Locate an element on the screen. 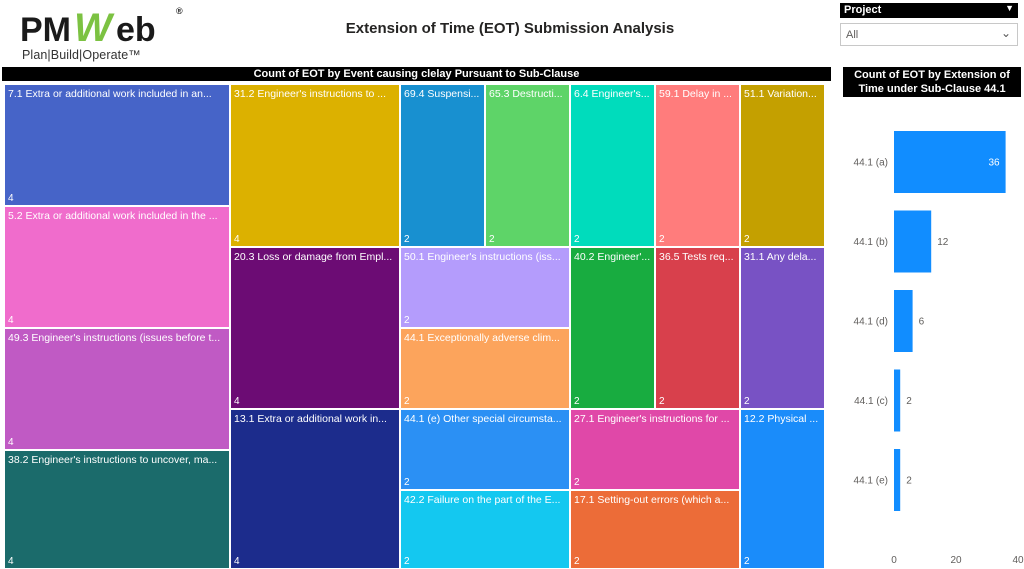 This screenshot has width=1024, height=569. project-slicer-value: All is located at coordinates (852, 35).